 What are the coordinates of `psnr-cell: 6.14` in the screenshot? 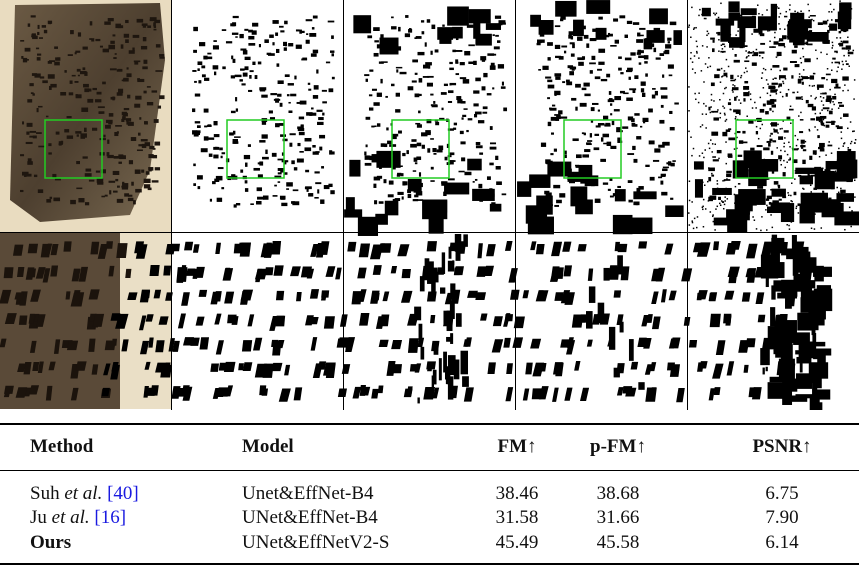 It's located at (782, 542).